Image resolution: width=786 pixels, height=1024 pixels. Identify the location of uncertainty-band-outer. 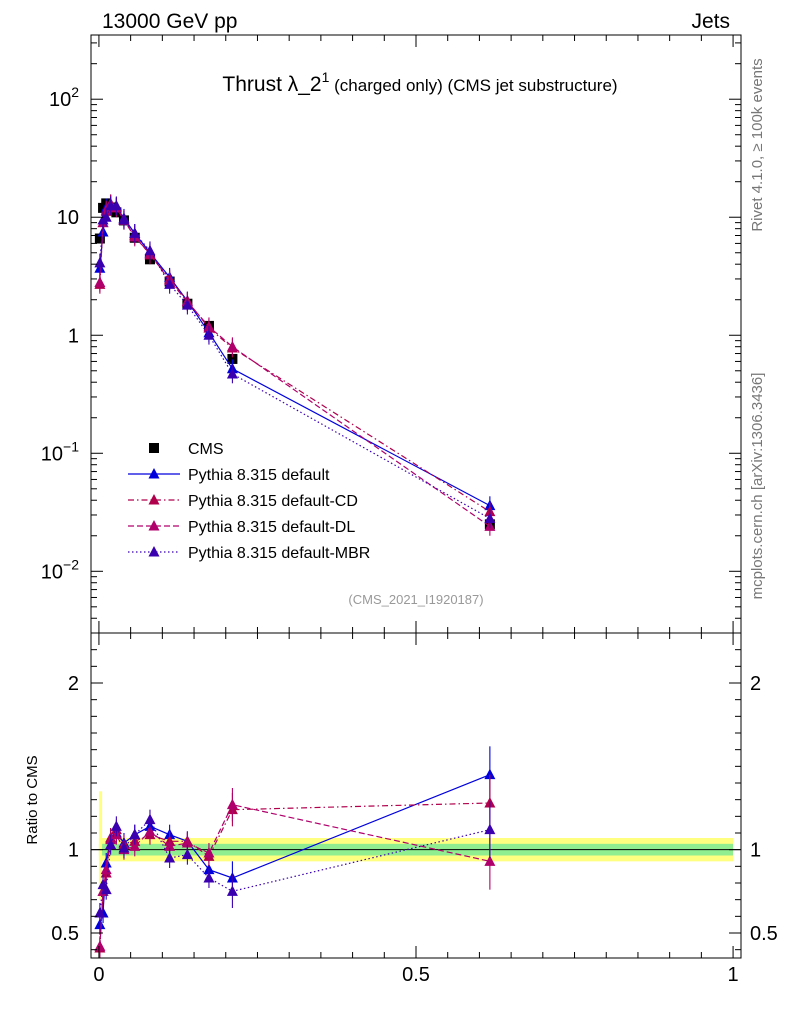
(100, 845).